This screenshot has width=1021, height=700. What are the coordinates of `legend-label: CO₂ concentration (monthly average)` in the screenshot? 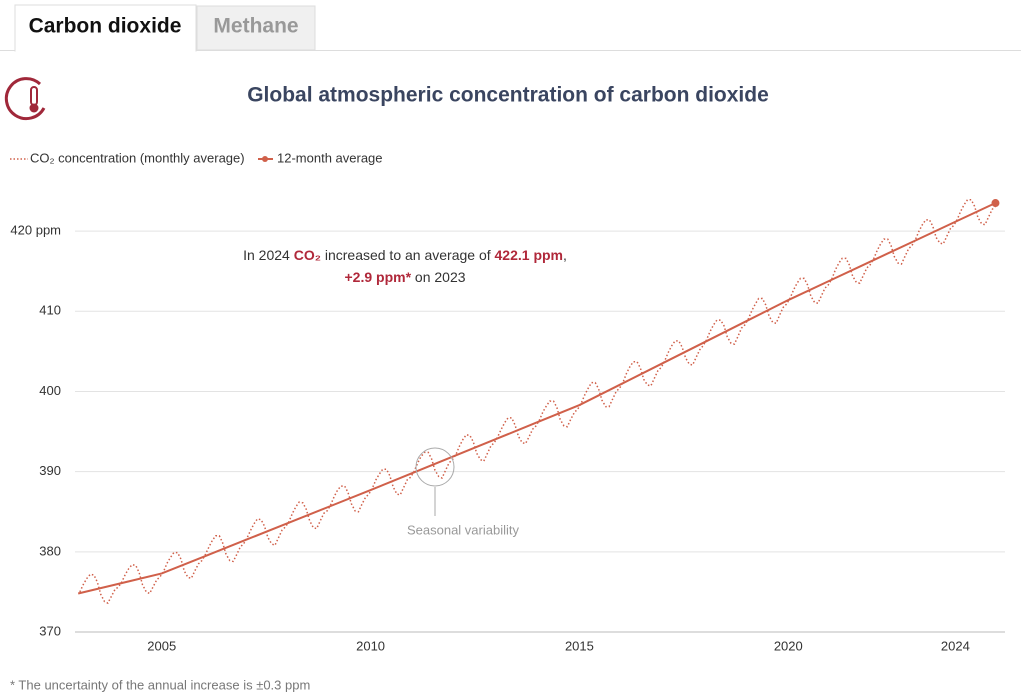 It's located at (137, 157).